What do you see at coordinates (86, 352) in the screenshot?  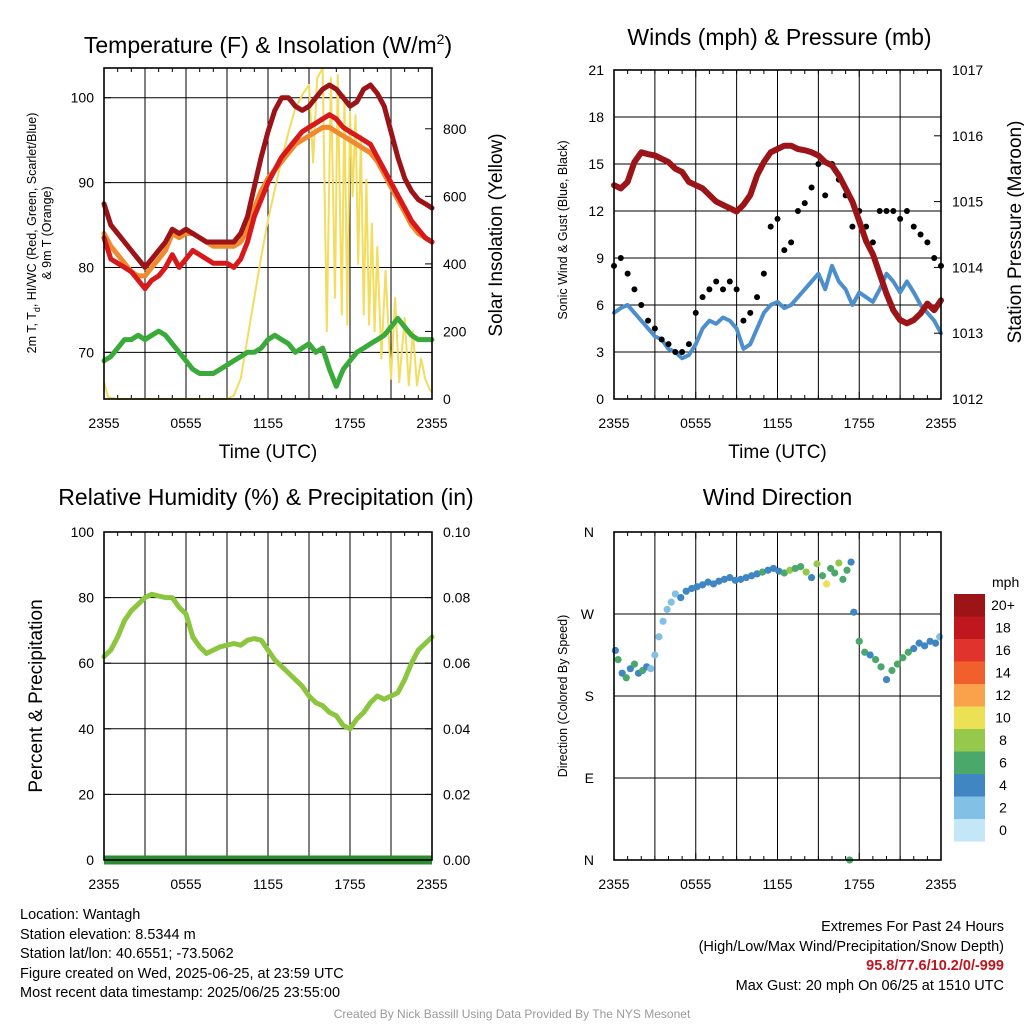 I see `temp-ytick-label: 70` at bounding box center [86, 352].